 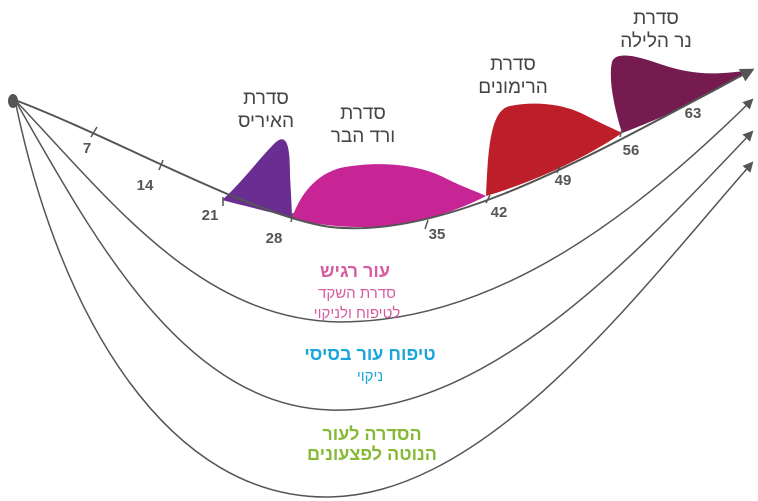 I want to click on rosehip-series-label: סדרת ורד הבר, so click(x=363, y=125).